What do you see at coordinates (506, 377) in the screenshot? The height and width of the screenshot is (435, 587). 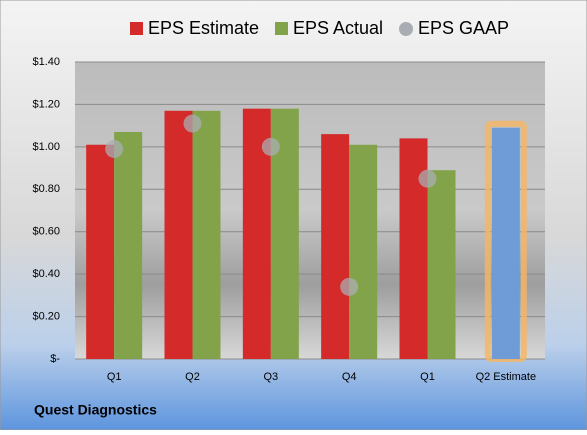 I see `x-tick-label: Q2 Estimate` at bounding box center [506, 377].